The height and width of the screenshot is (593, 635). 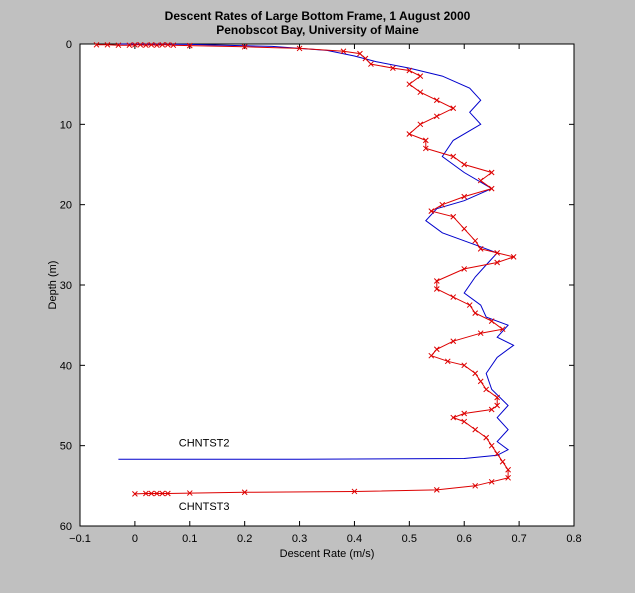 I want to click on y-tick-label: 50, so click(x=66, y=447).